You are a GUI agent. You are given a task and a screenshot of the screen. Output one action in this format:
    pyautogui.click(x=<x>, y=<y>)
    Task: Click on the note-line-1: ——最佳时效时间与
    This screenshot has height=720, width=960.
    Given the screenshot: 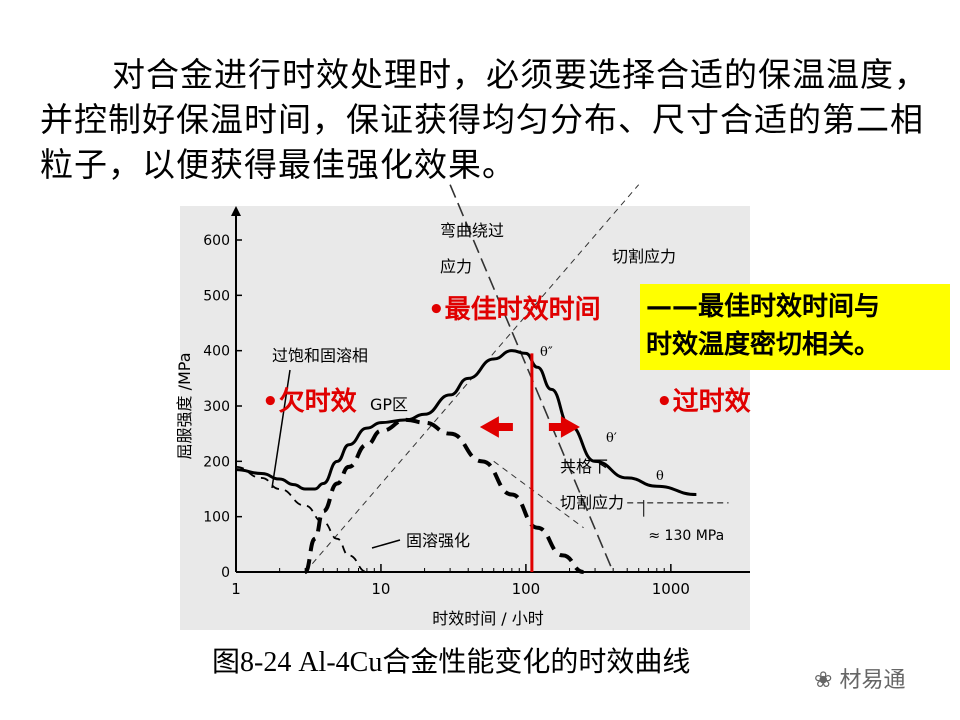 What is the action you would take?
    pyautogui.click(x=763, y=307)
    